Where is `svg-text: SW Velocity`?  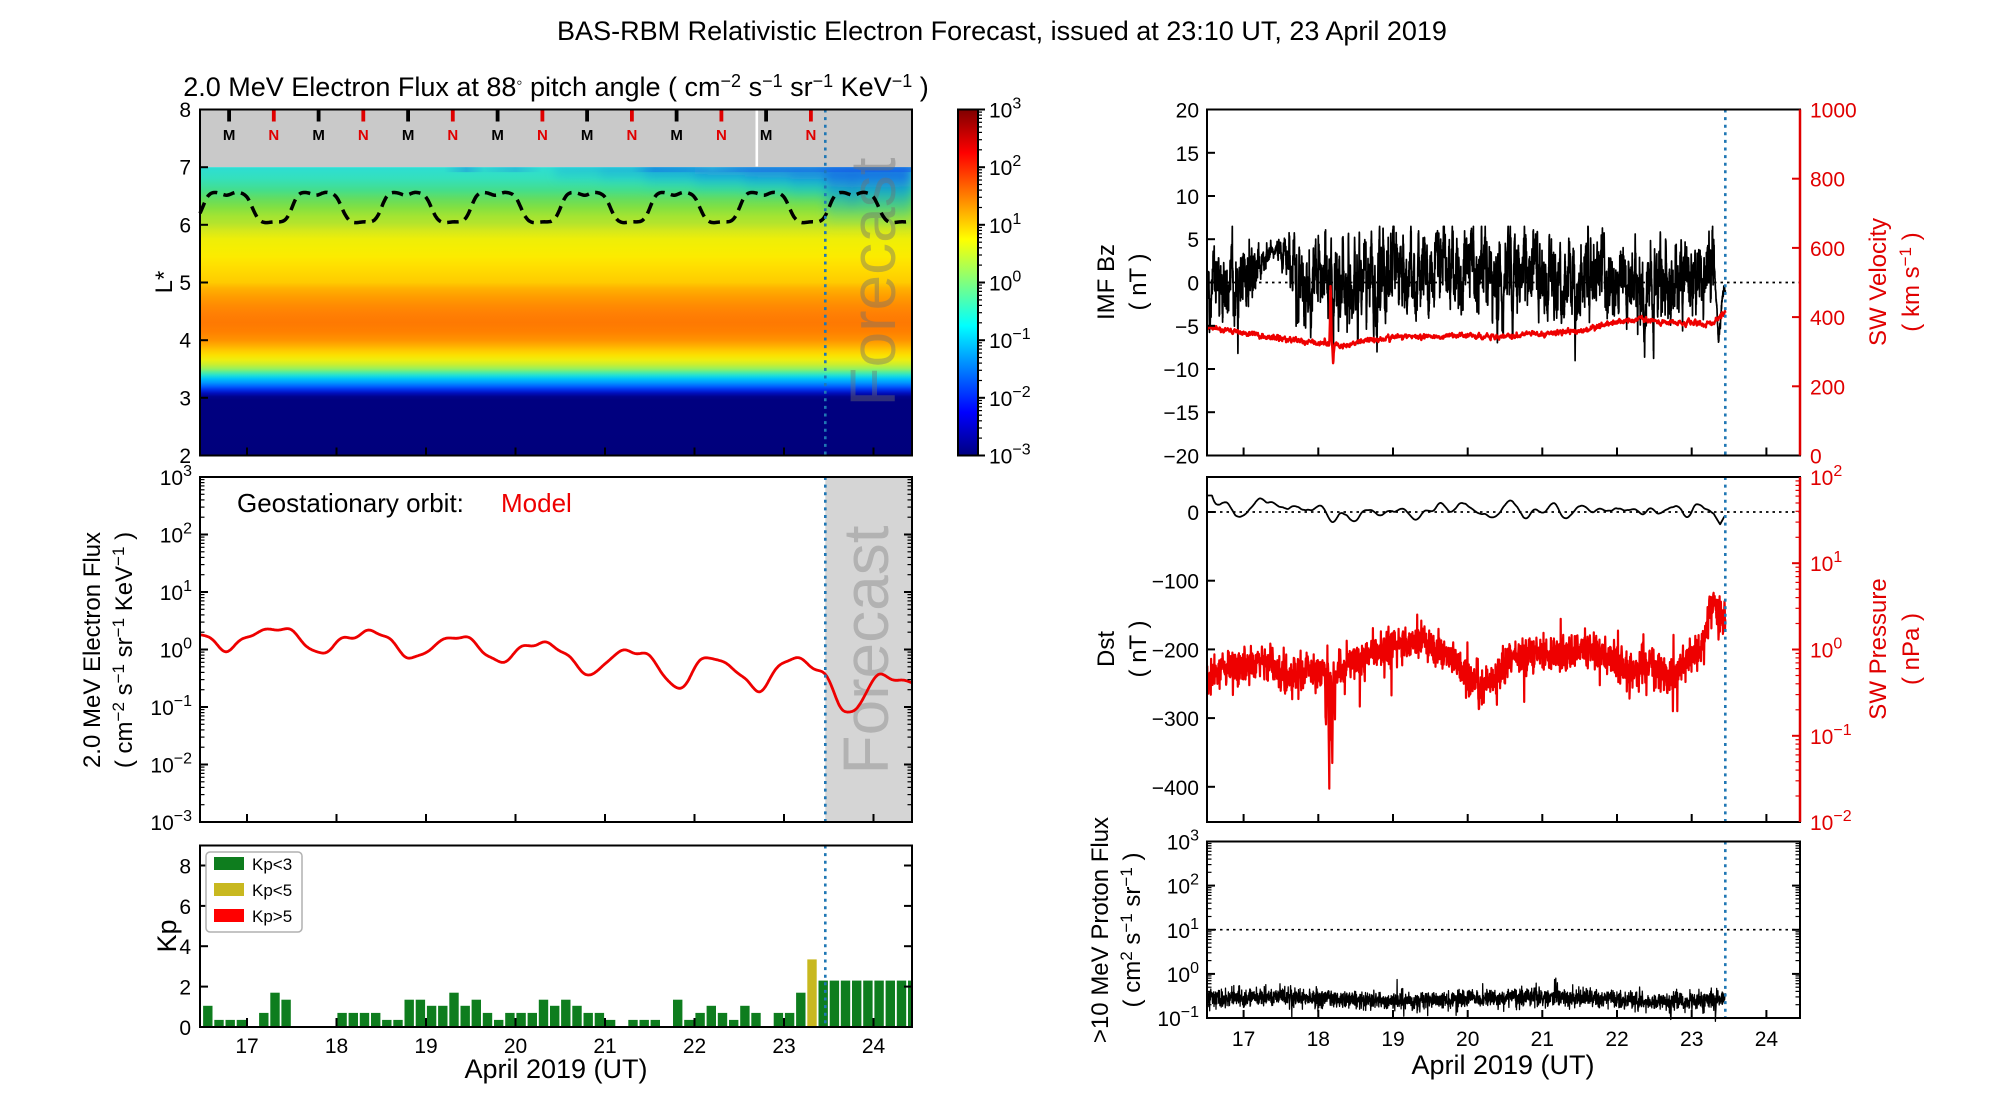
svg-text: SW Velocity is located at coordinates (1878, 282).